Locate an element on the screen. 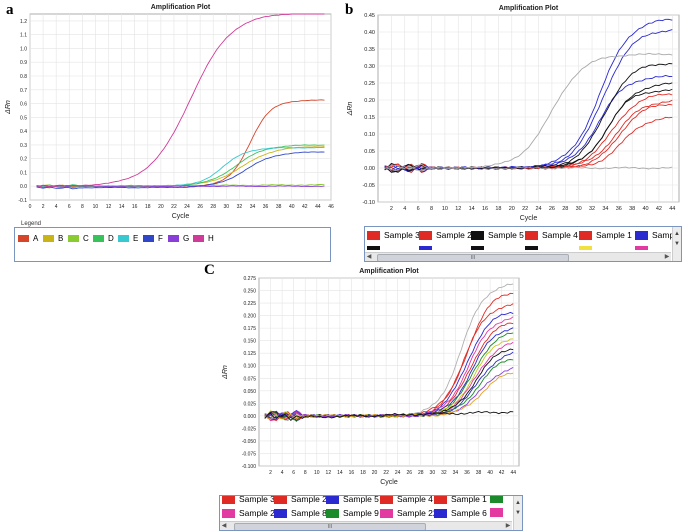  chart-a-ytick-label: -0.1 is located at coordinates (22, 201).